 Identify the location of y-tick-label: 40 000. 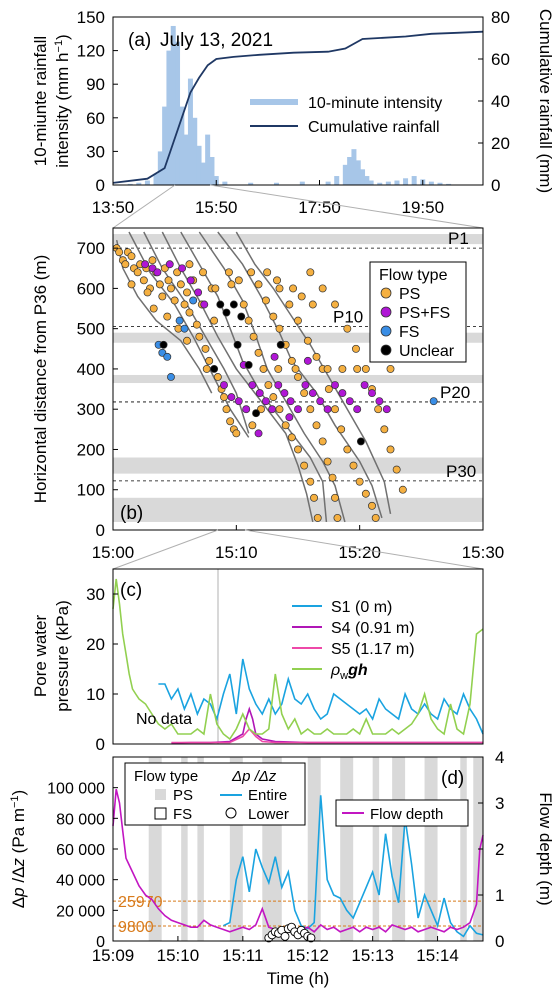
(80, 881).